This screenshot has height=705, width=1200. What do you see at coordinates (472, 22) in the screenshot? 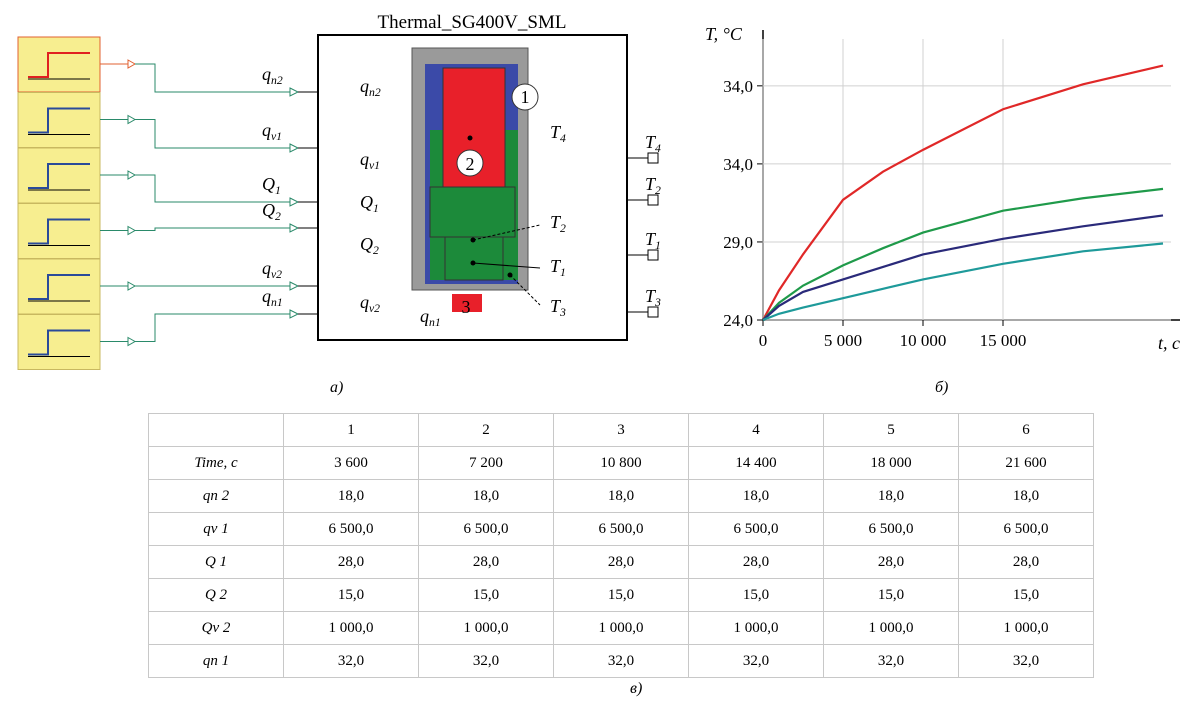
I see `block-title: Thermal_SG400V_SML` at bounding box center [472, 22].